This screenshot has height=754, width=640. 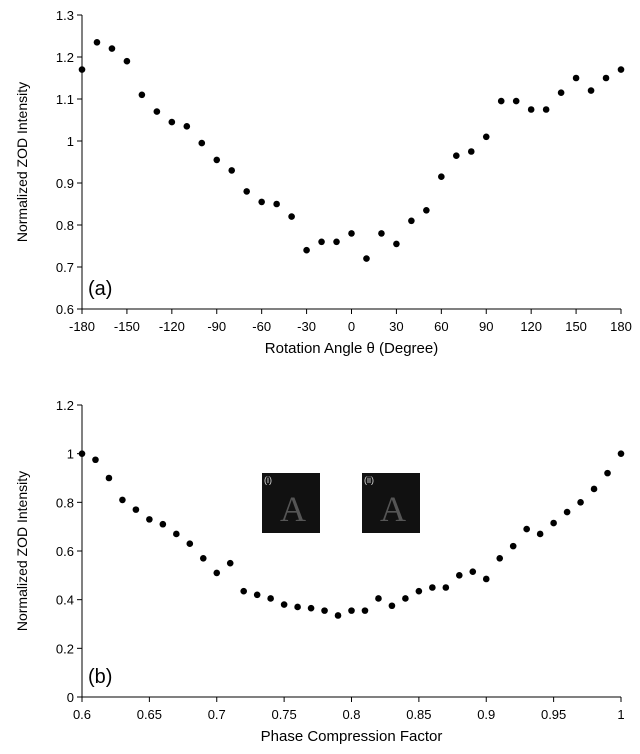 What do you see at coordinates (82, 714) in the screenshot?
I see `x-tick-label: 0.6` at bounding box center [82, 714].